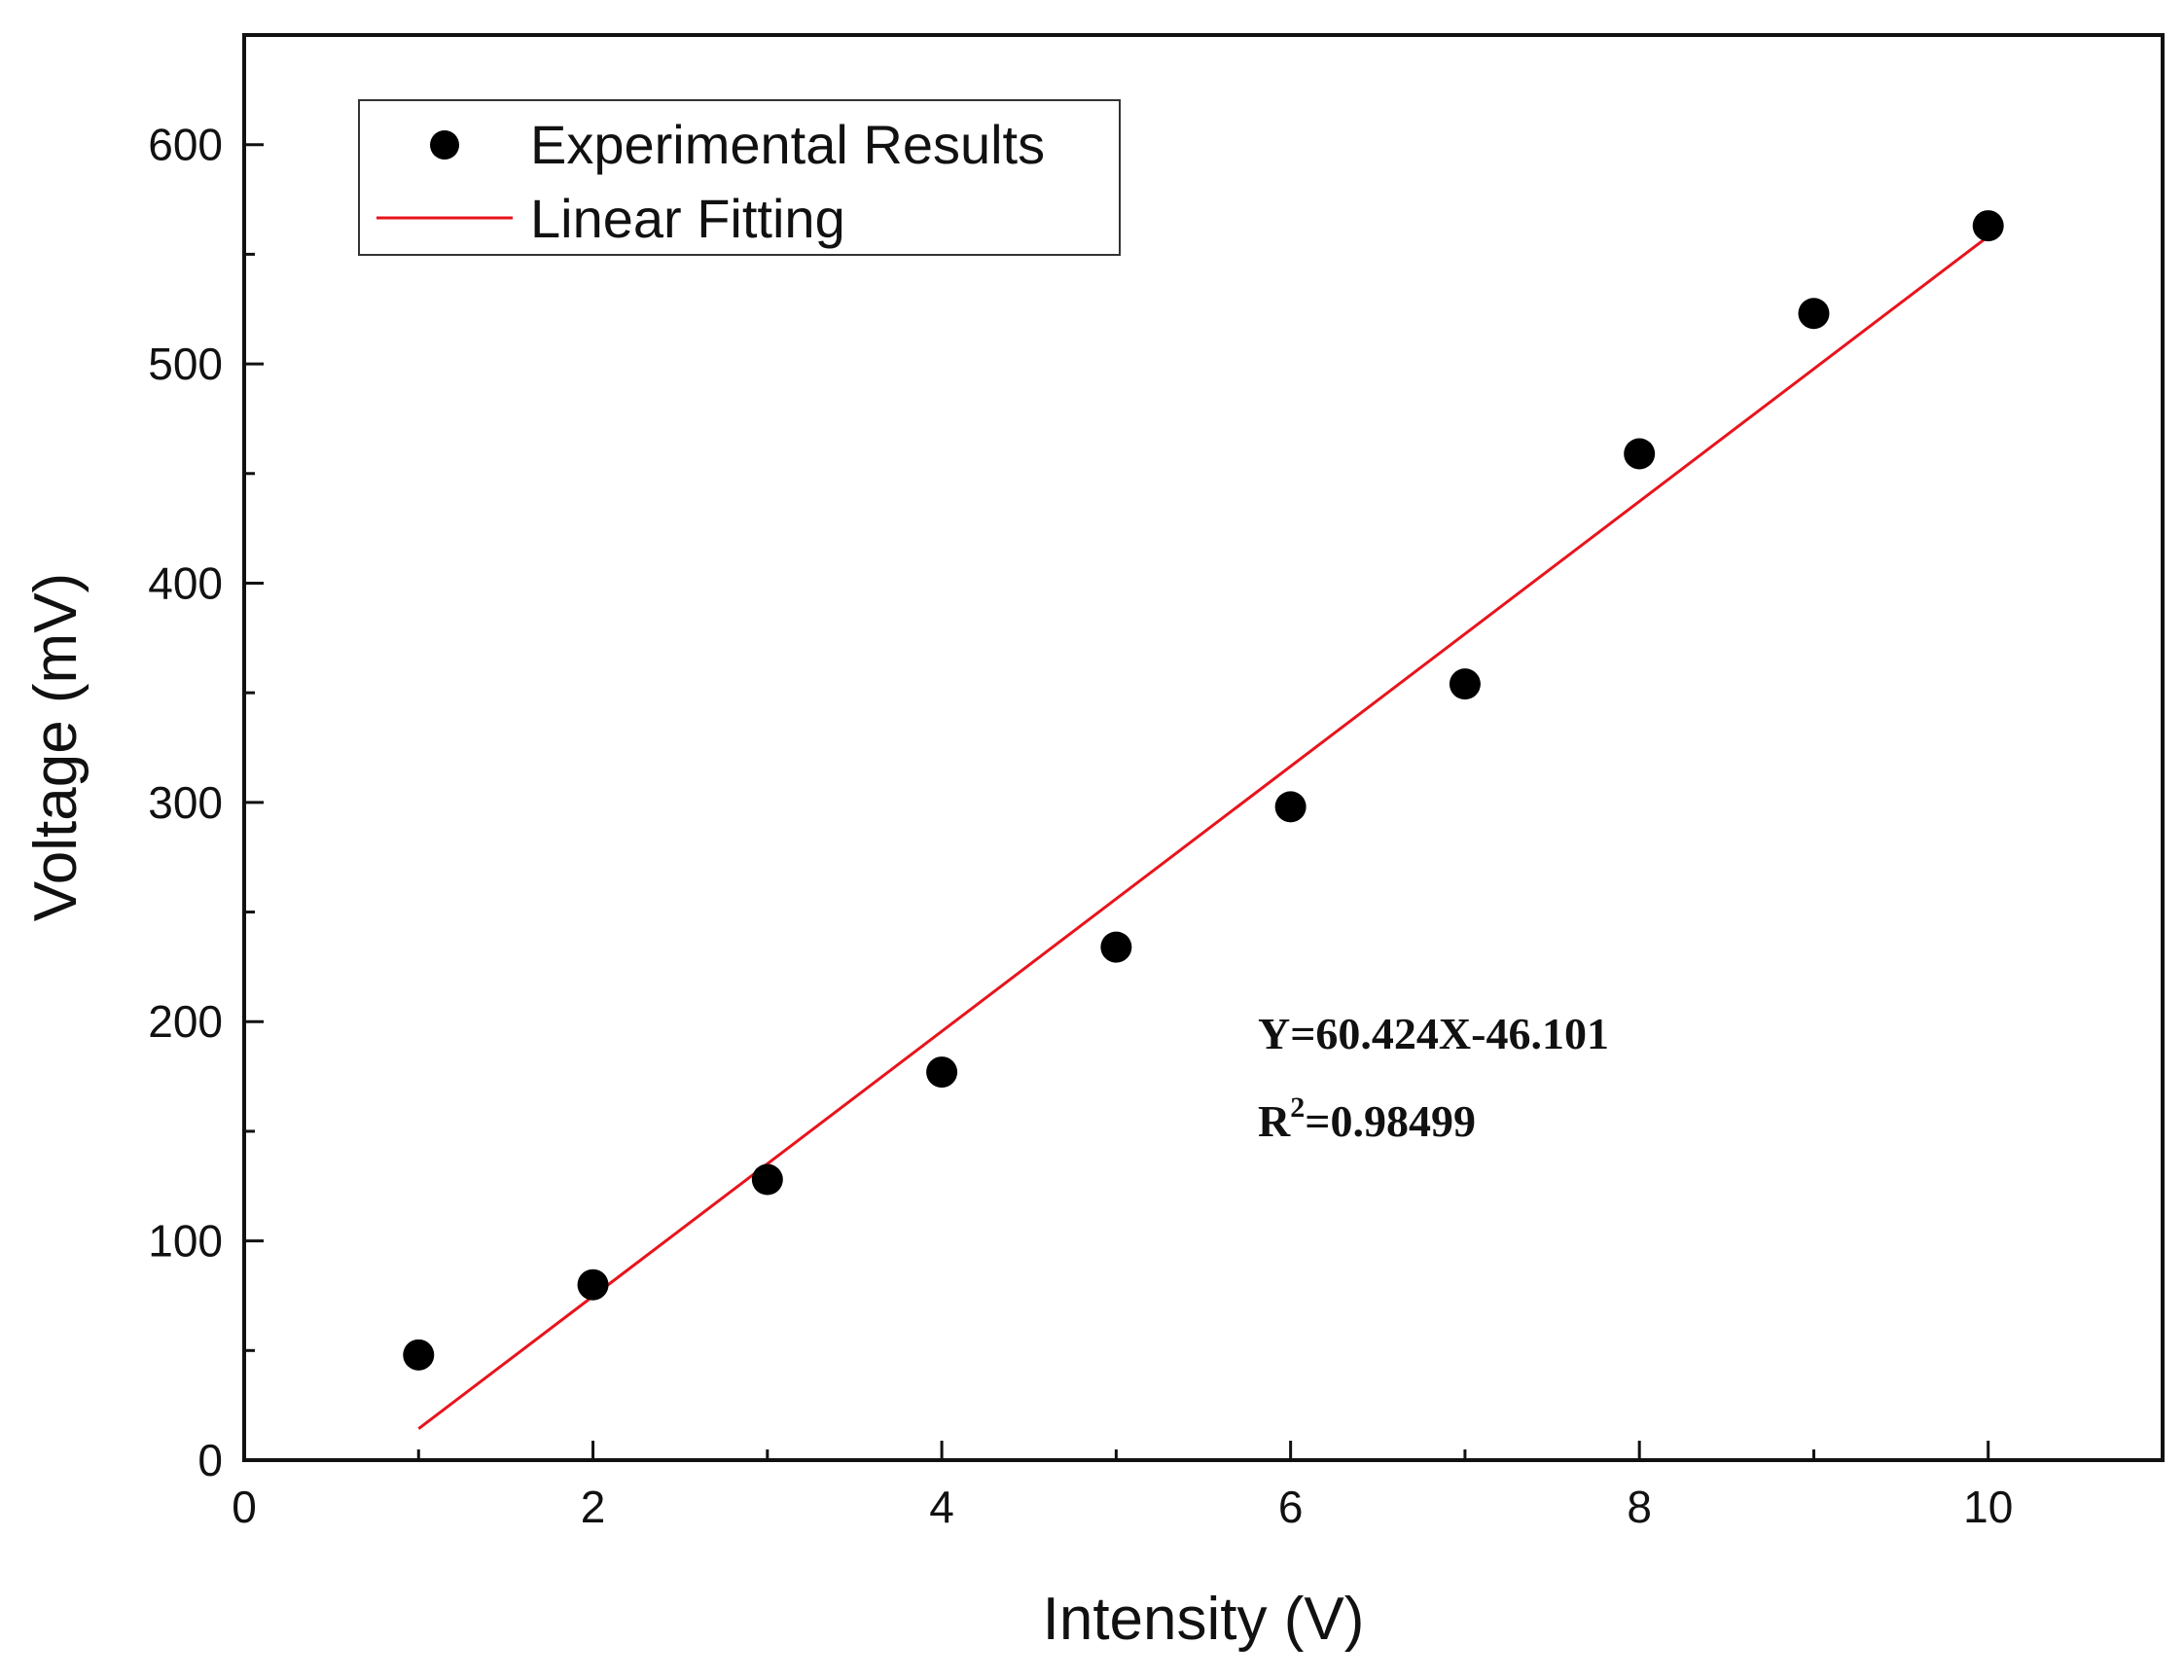  I want to click on x-tick-label: 0, so click(244, 1507).